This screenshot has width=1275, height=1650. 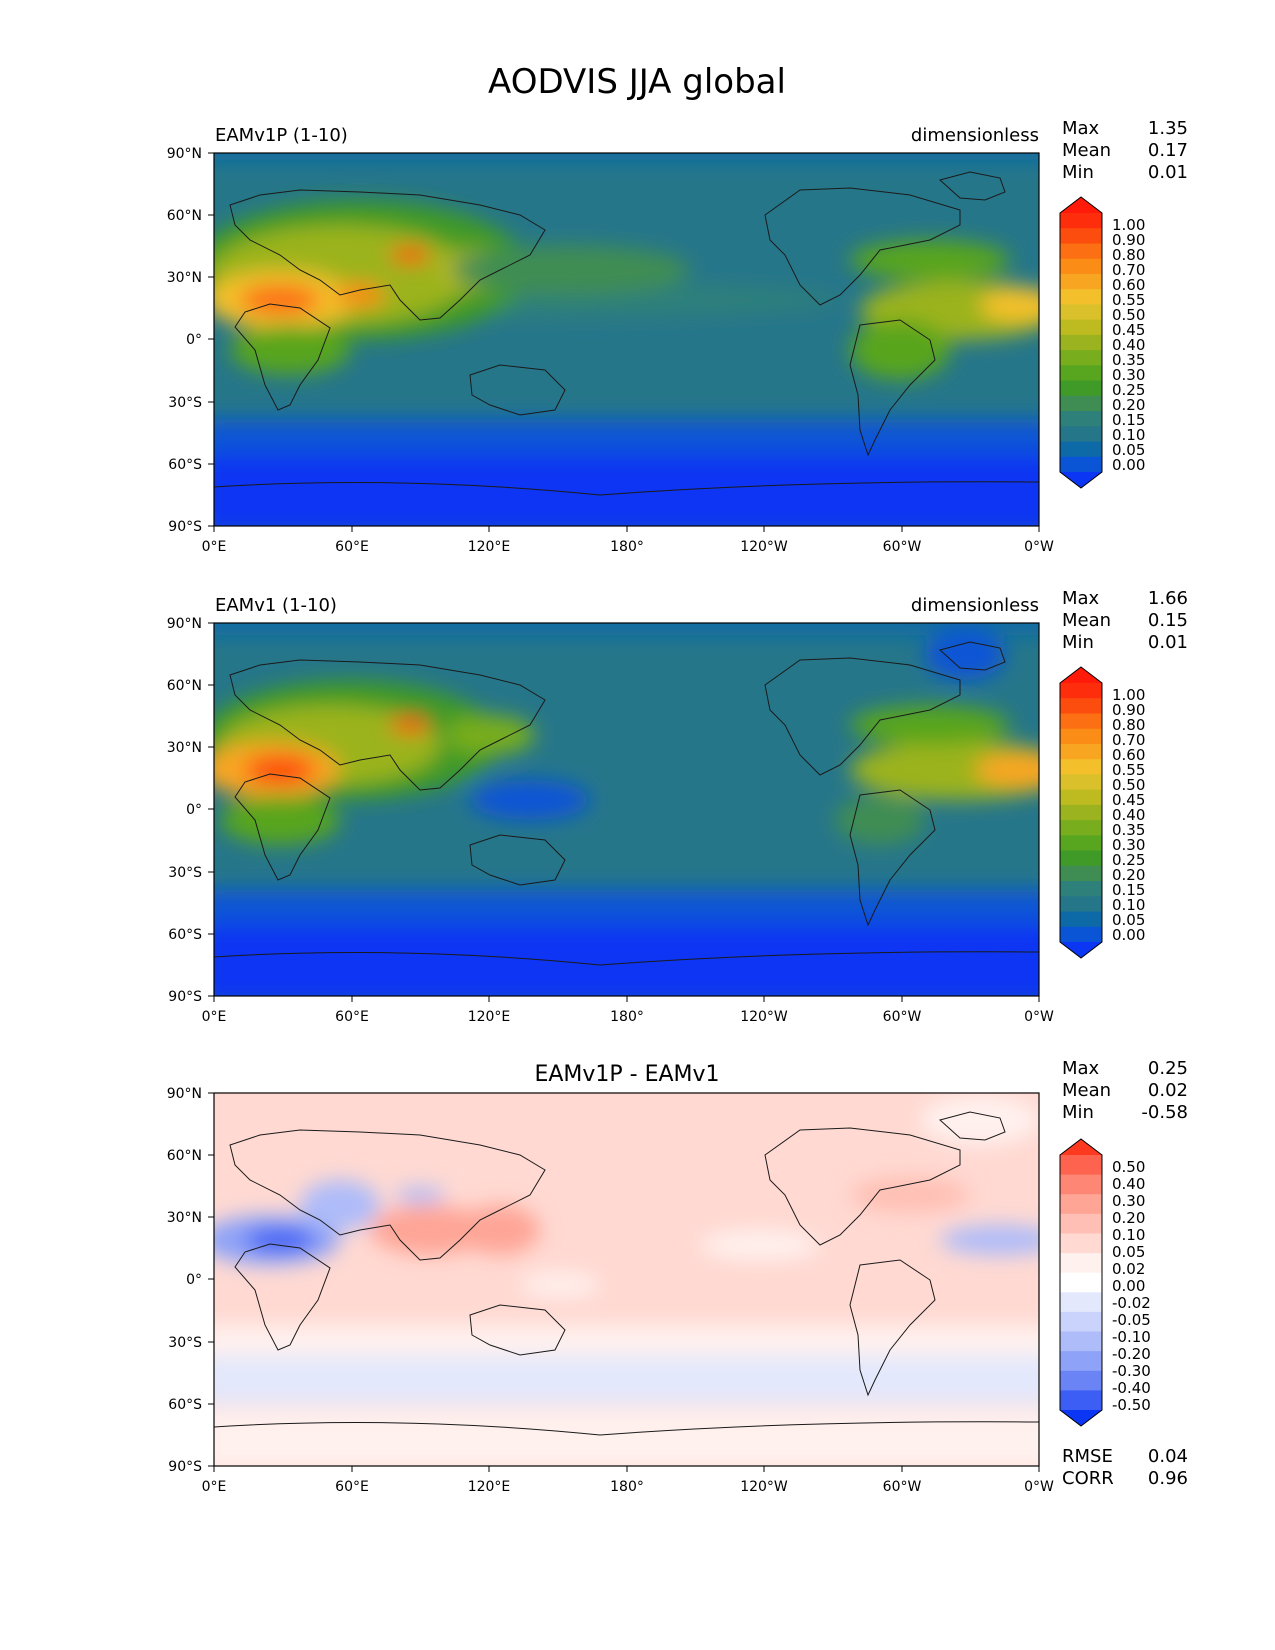 I want to click on stat-label: Min, so click(x=1078, y=642).